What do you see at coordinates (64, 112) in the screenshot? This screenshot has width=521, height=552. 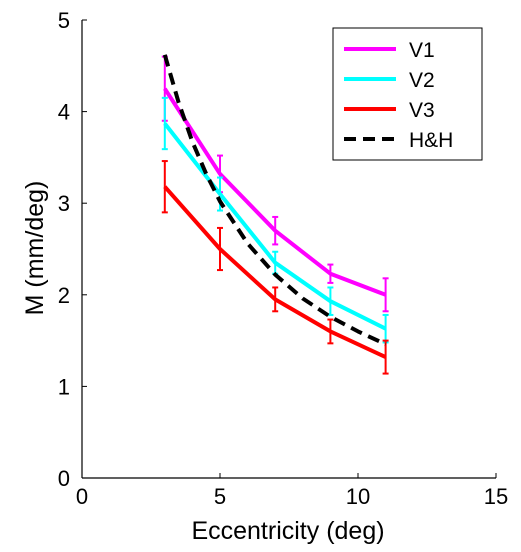 I see `y-tick-label: 4` at bounding box center [64, 112].